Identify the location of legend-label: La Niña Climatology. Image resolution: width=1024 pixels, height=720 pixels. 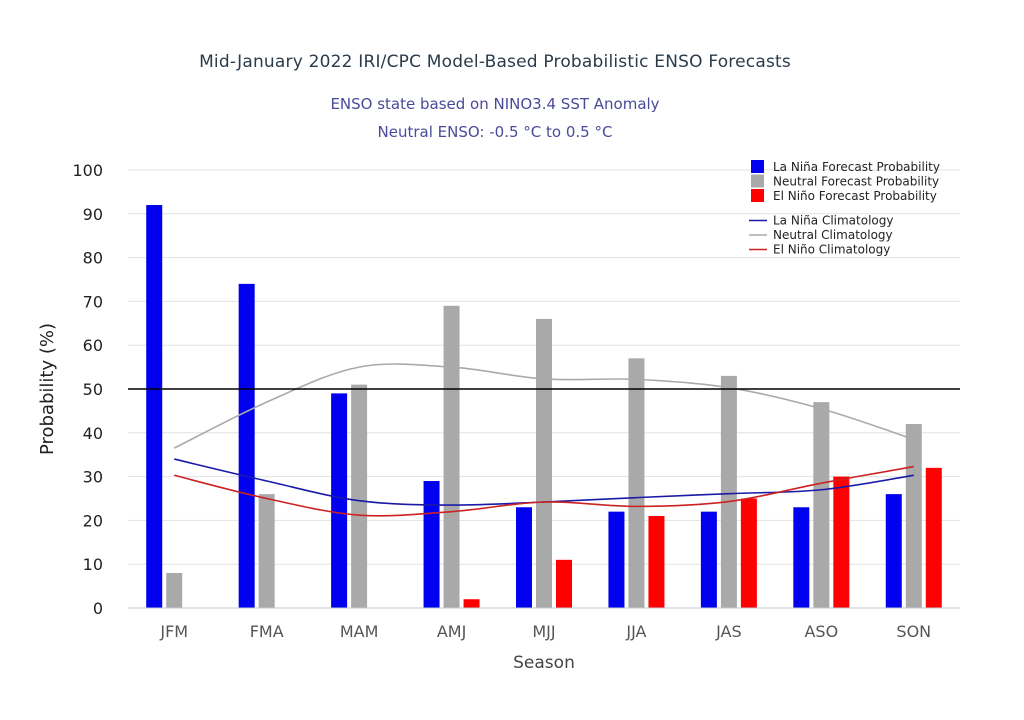
(833, 221).